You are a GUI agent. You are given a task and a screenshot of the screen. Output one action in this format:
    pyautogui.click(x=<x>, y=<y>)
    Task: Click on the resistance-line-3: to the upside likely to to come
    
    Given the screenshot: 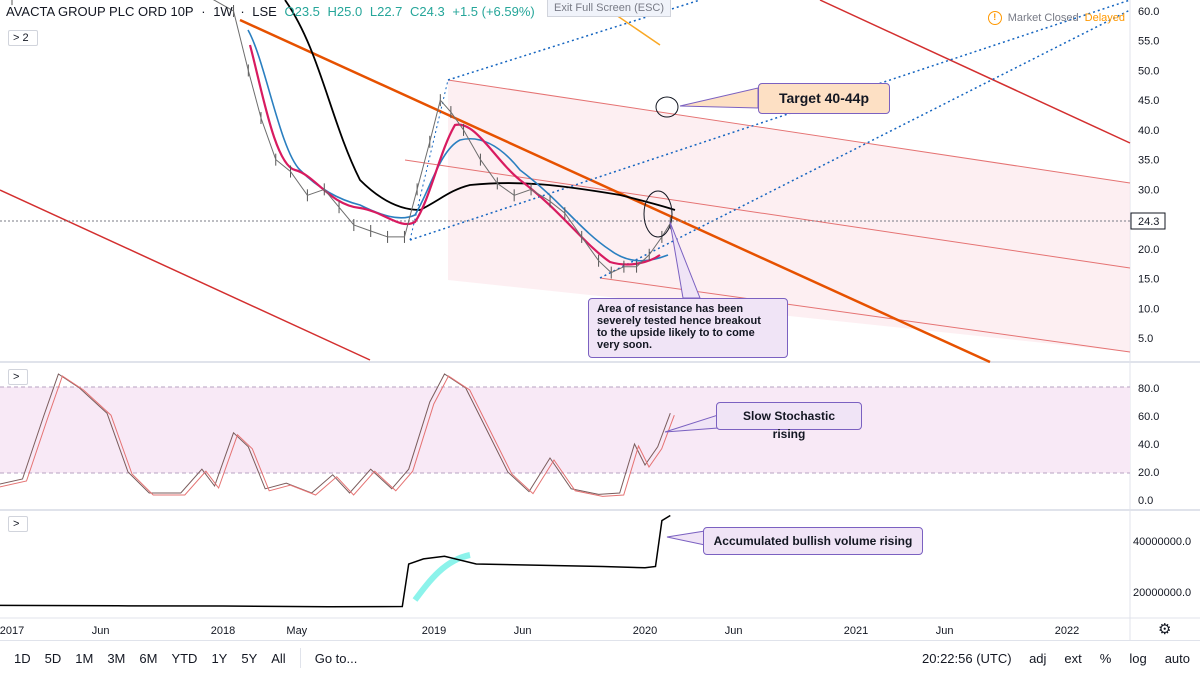 What is the action you would take?
    pyautogui.click(x=676, y=333)
    